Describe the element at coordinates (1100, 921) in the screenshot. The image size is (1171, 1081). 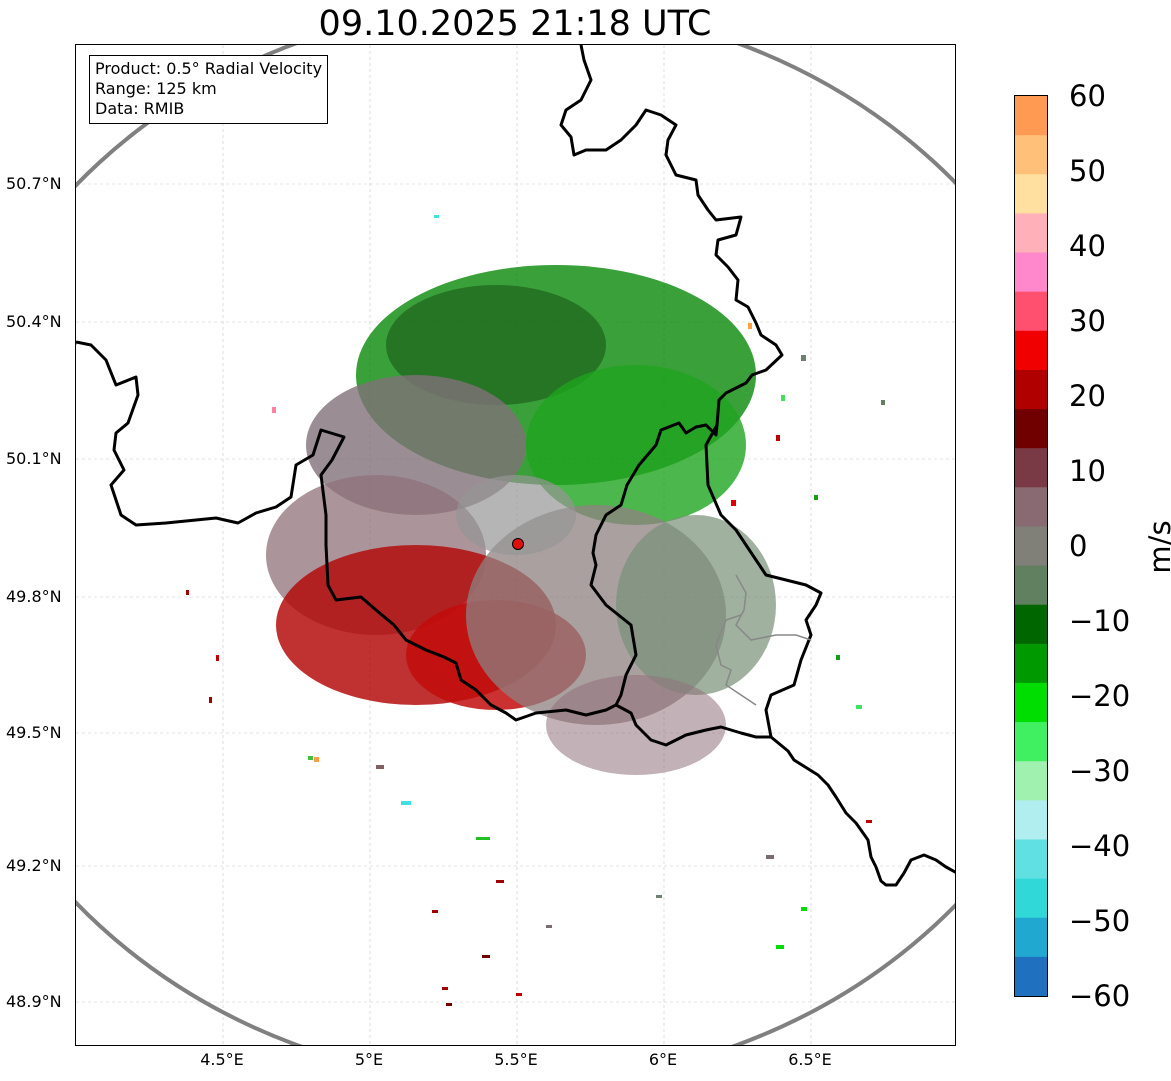
I see `colorbar-tick: −50` at that location.